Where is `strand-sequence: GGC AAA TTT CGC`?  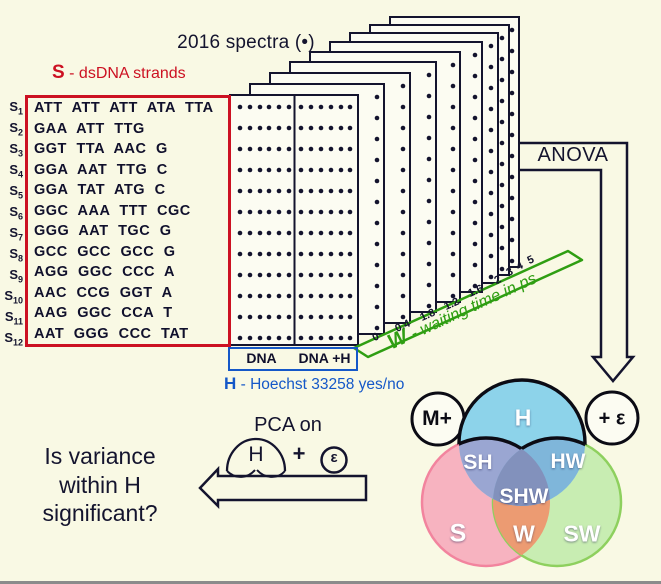
strand-sequence: GGC AAA TTT CGC is located at coordinates (112, 210).